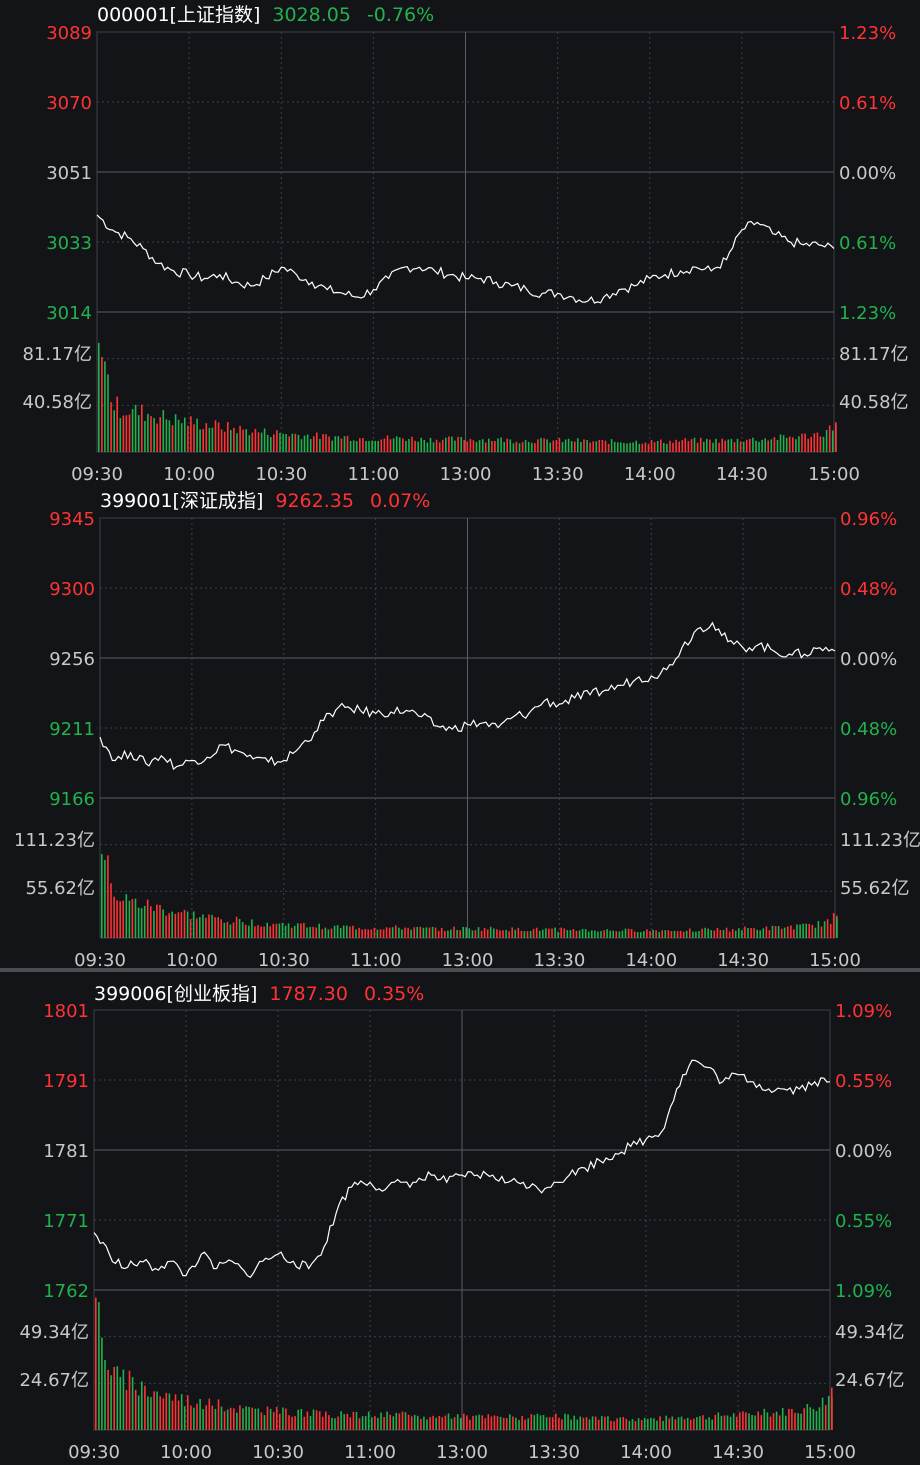 This screenshot has width=920, height=1465. What do you see at coordinates (314, 501) in the screenshot?
I see `index-price: 9262.35` at bounding box center [314, 501].